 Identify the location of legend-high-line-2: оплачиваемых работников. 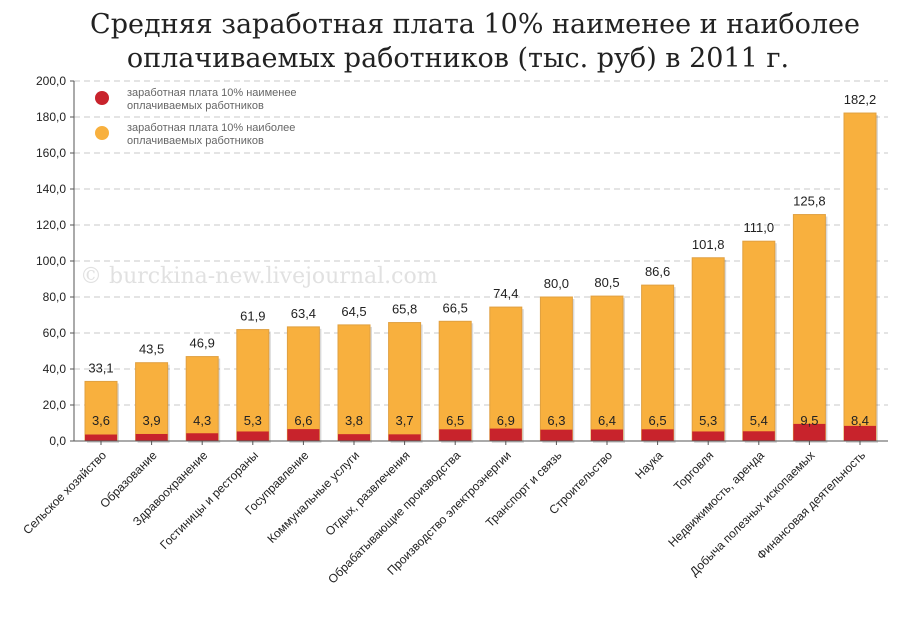
(195, 141).